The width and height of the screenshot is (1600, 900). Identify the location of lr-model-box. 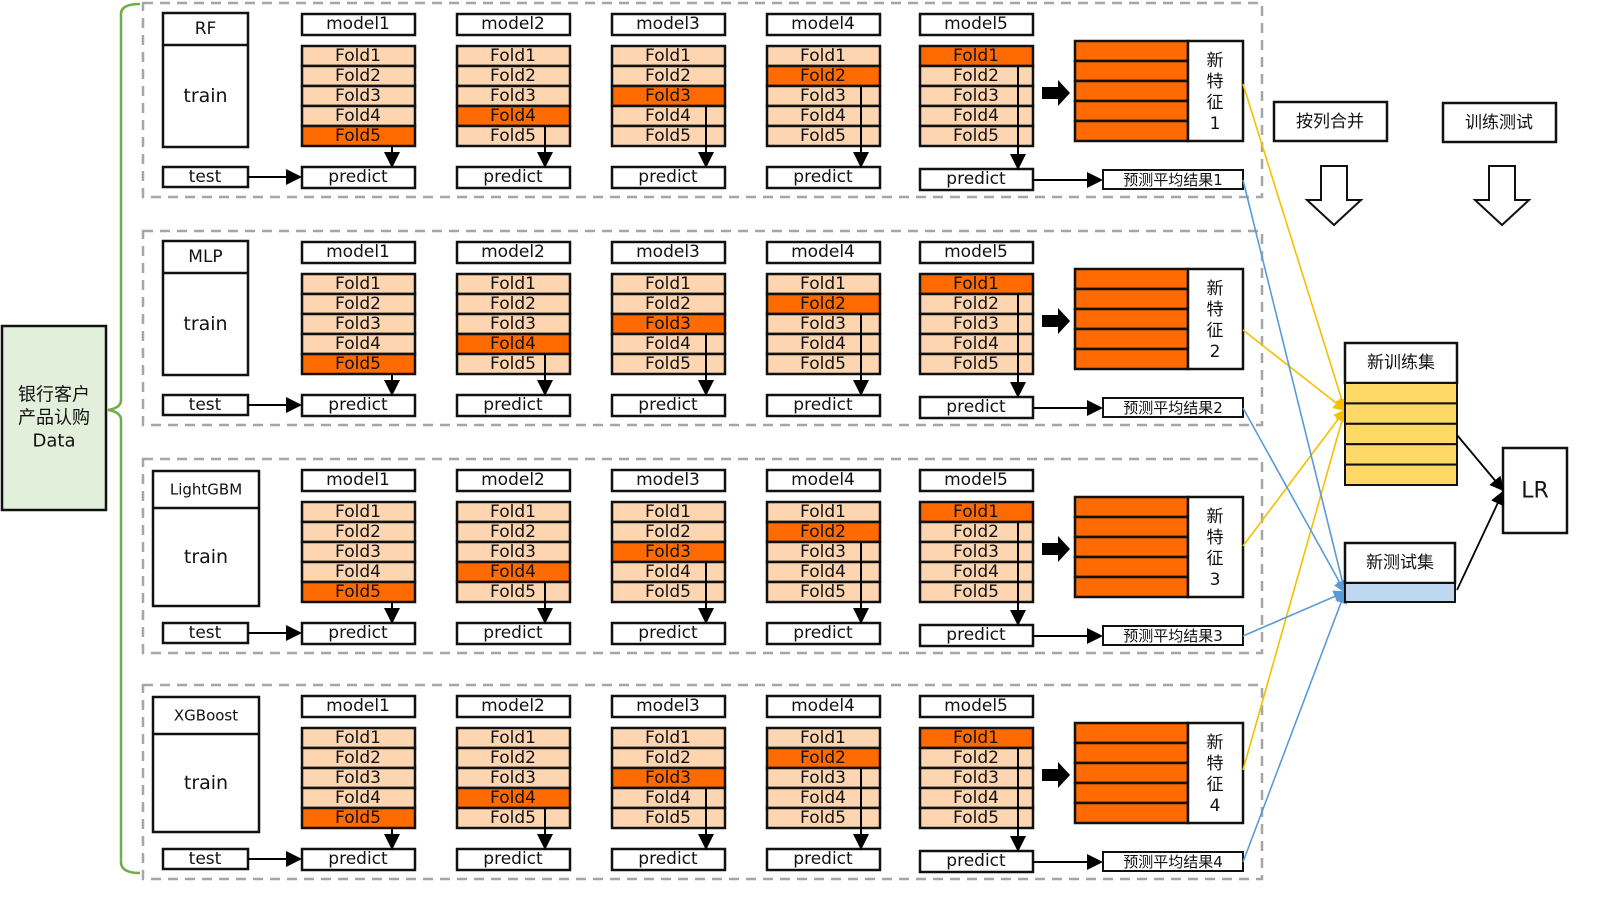
(1535, 490).